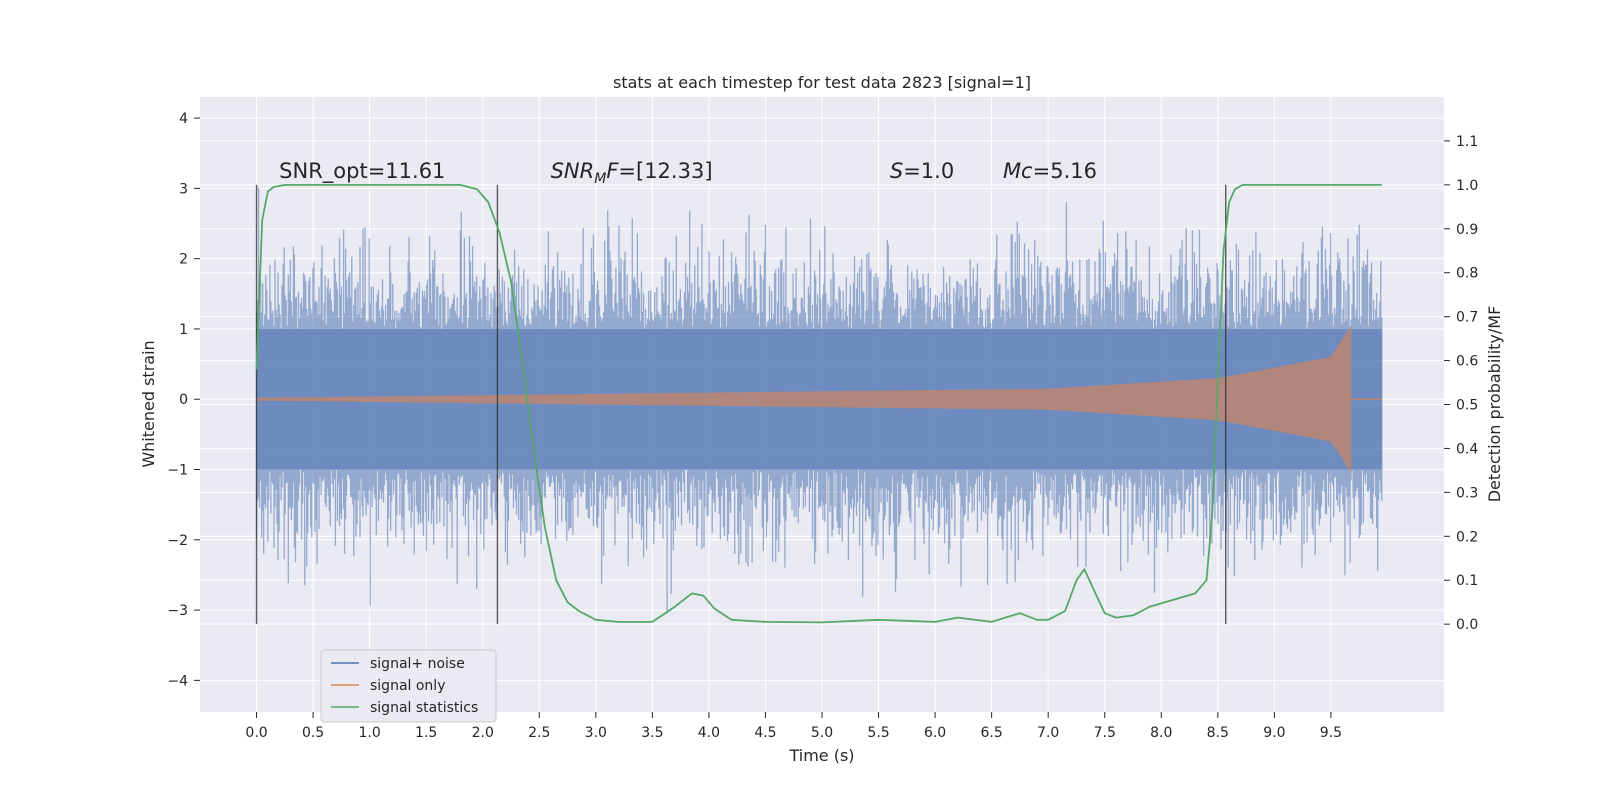  Describe the element at coordinates (1331, 733) in the screenshot. I see `x-tick-label: 9.5` at that location.